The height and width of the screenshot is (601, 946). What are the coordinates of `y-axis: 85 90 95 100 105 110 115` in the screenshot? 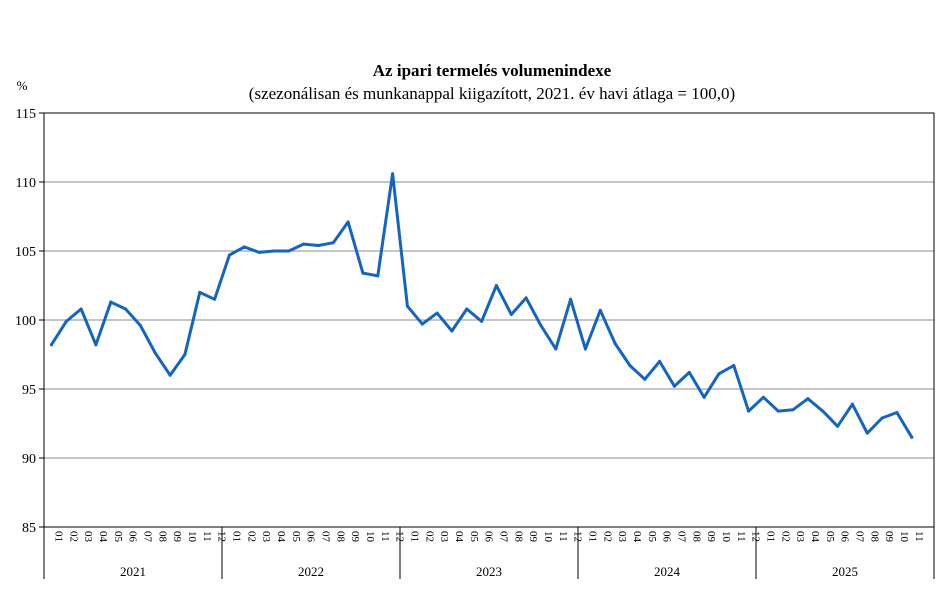 It's located at (29, 321).